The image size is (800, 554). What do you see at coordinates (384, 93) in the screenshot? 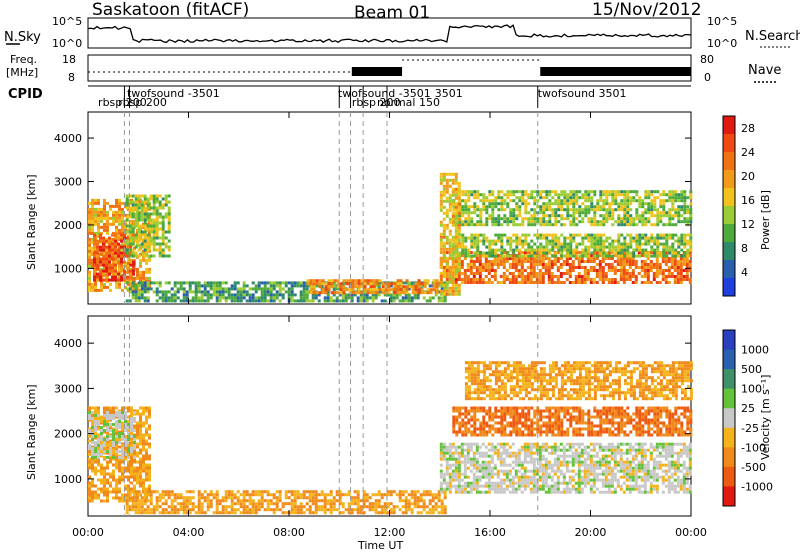
I see `cpid-item: twofsound -3501` at bounding box center [384, 93].